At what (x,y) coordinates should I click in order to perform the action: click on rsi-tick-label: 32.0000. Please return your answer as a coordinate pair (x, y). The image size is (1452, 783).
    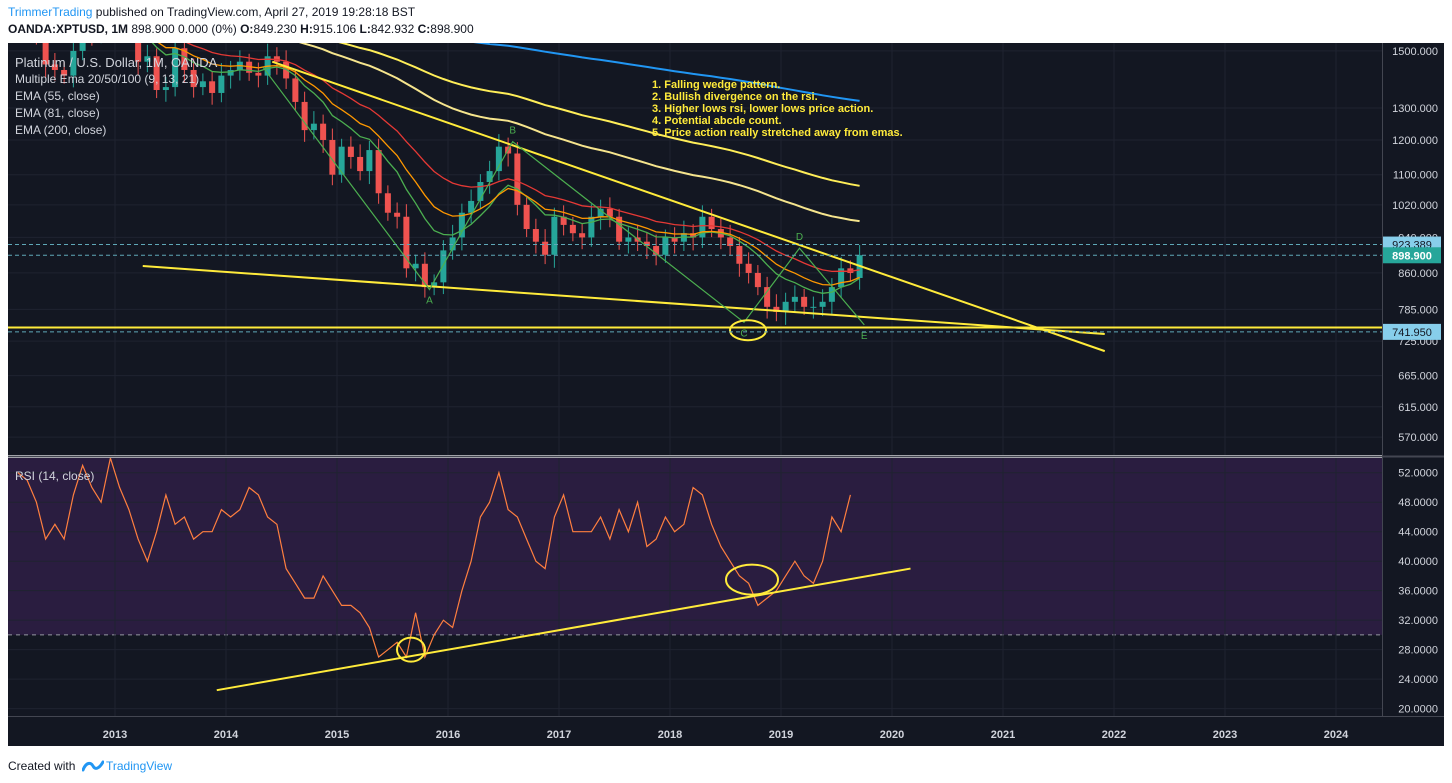
    Looking at the image, I should click on (1418, 621).